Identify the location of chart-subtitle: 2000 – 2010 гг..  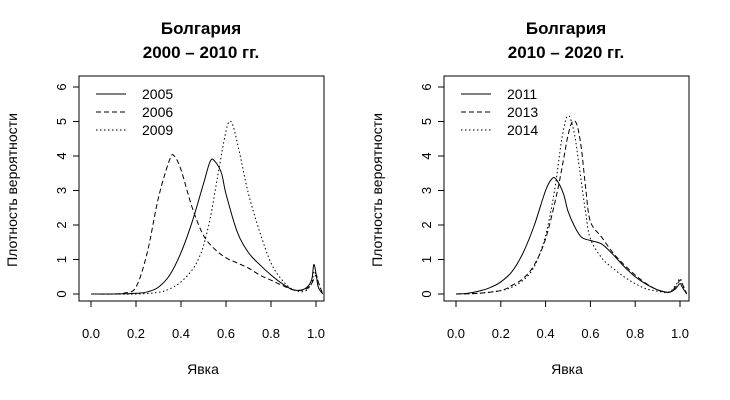
(201, 52).